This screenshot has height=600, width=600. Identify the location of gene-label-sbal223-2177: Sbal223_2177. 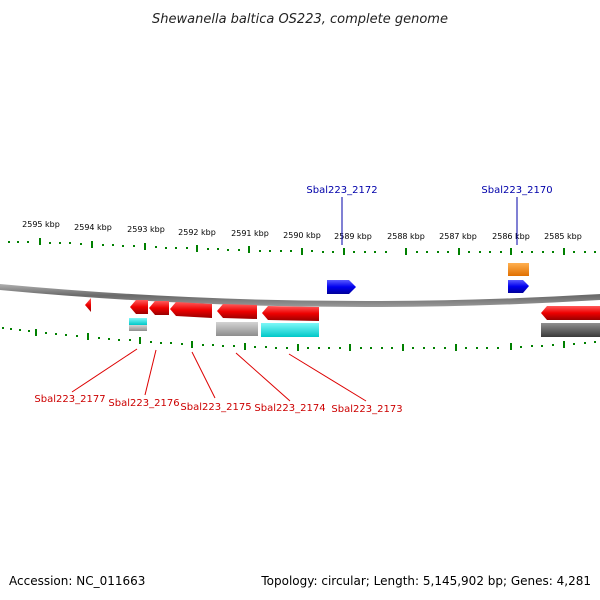
(69, 399).